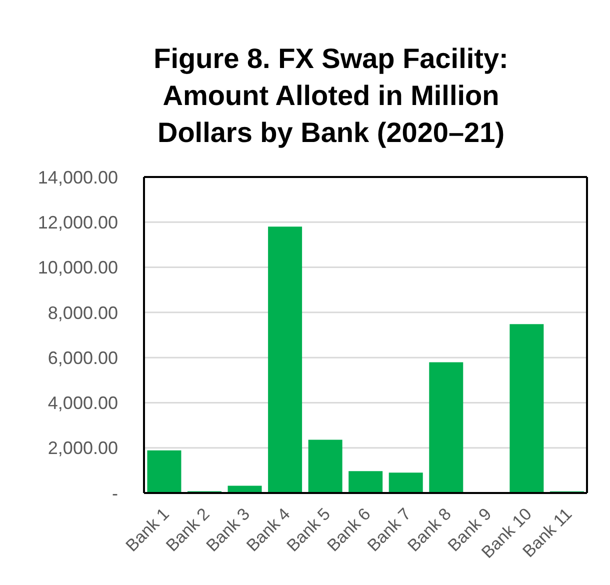 The width and height of the screenshot is (610, 585). What do you see at coordinates (78, 177) in the screenshot?
I see `y-tick-label: 14,000.00` at bounding box center [78, 177].